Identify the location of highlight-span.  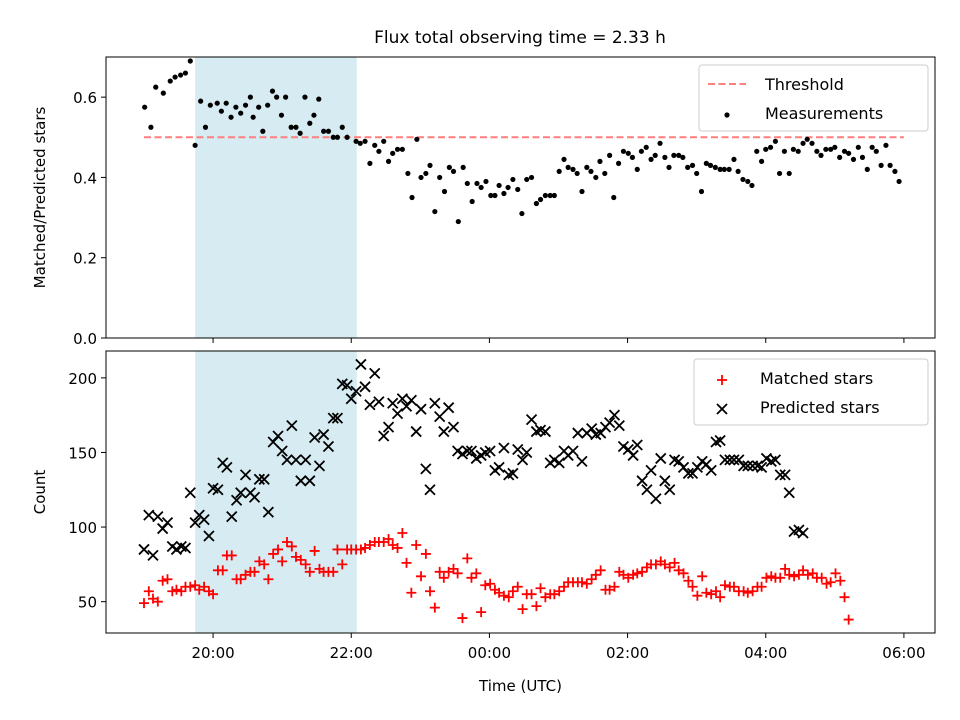
(276, 197).